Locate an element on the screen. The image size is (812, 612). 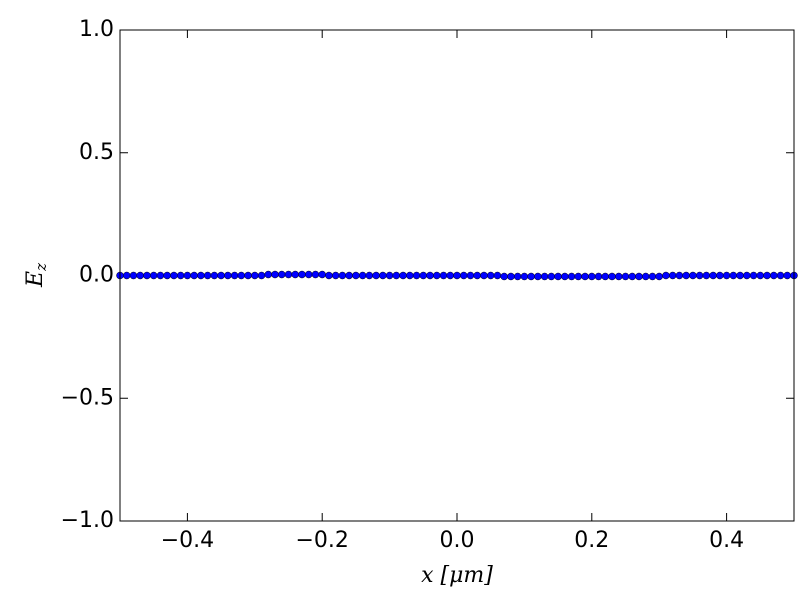
y-tick-label: 1.0 is located at coordinates (96, 29).